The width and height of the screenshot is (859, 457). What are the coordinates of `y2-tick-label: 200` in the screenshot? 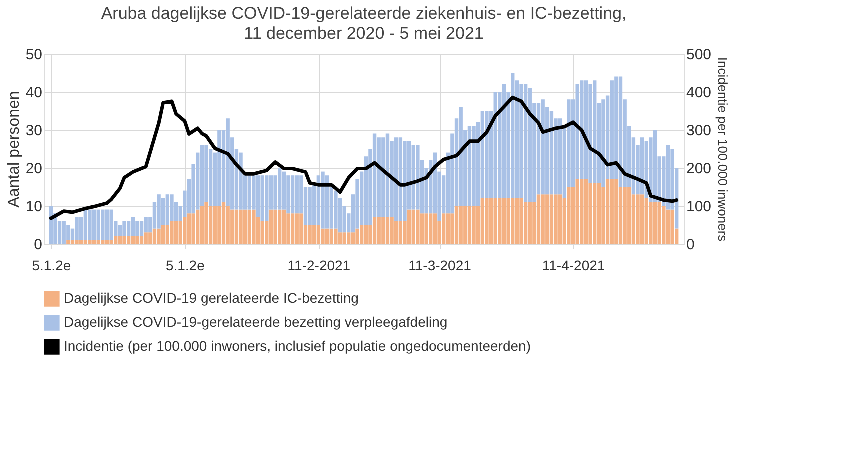 It's located at (699, 169).